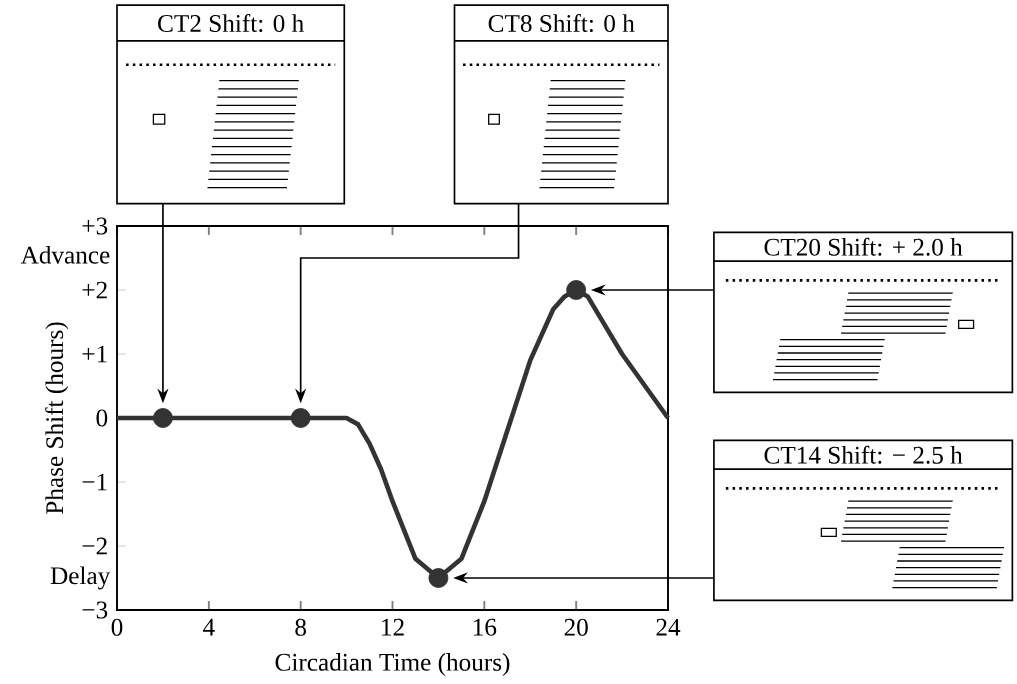 The width and height of the screenshot is (1017, 684). What do you see at coordinates (65, 254) in the screenshot?
I see `text: Advance` at bounding box center [65, 254].